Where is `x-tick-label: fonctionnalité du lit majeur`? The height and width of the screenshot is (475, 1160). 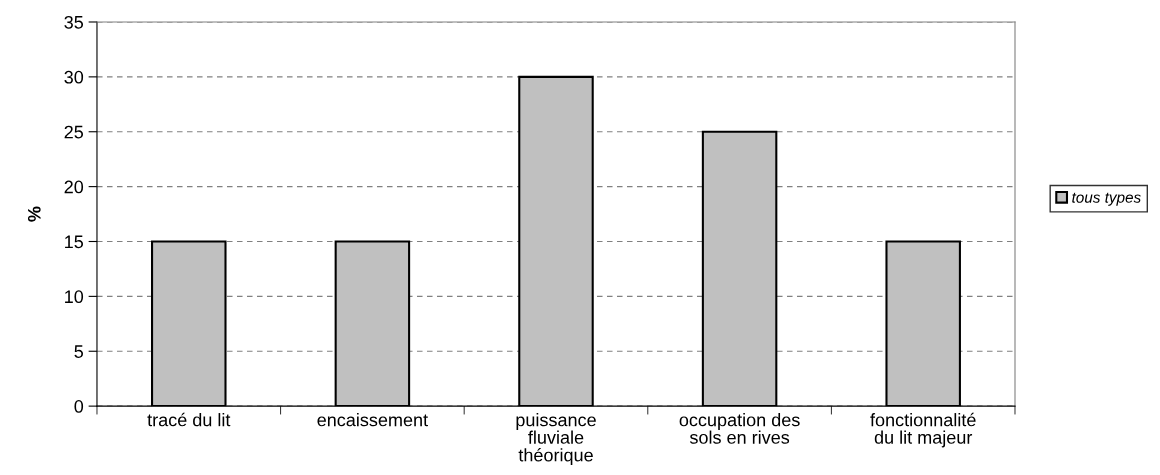 x-tick-label: fonctionnalité du lit majeur is located at coordinates (923, 430).